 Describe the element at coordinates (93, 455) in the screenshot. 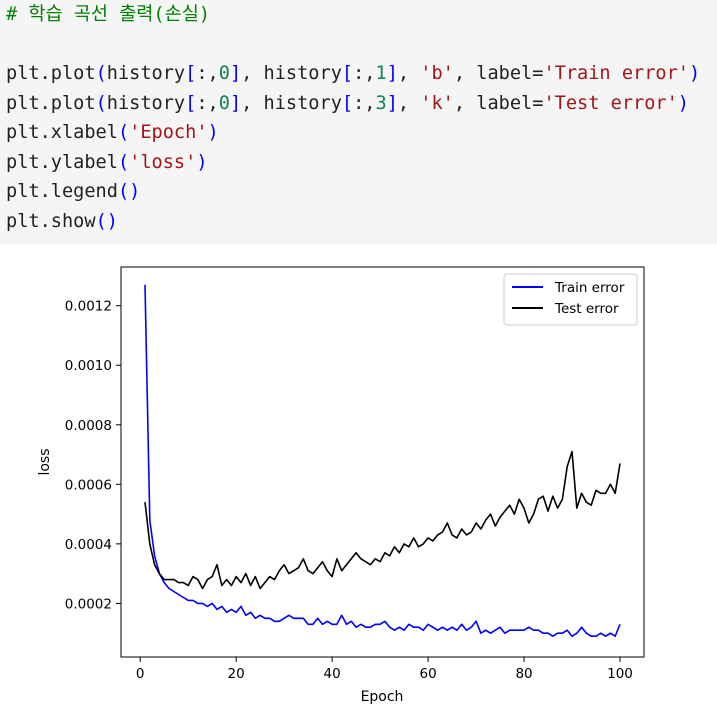

I see `y-axis: 0.0002 0.0004 0.0006 0.0008 0.0010 0.0012` at that location.